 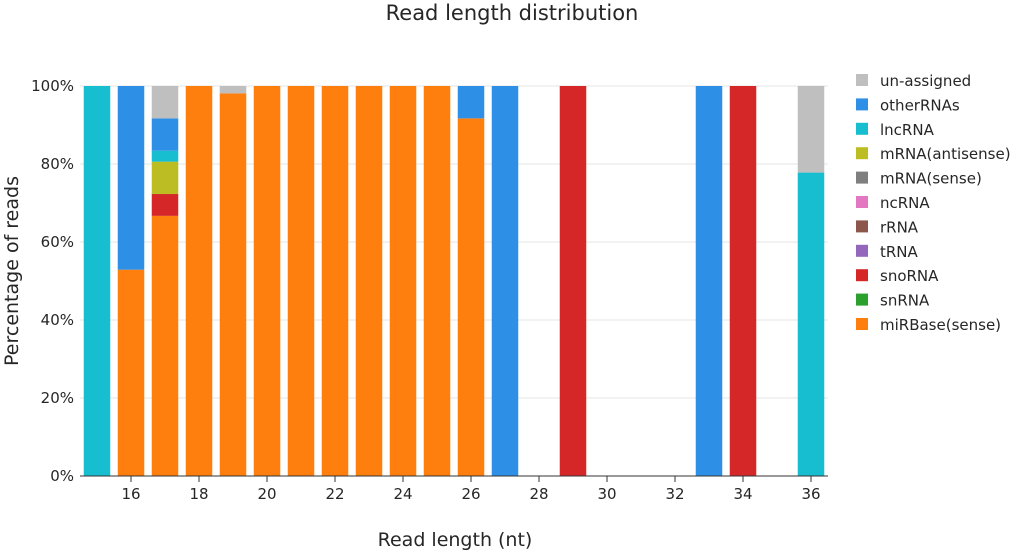 I want to click on legend-label: rRNA, so click(x=899, y=227).